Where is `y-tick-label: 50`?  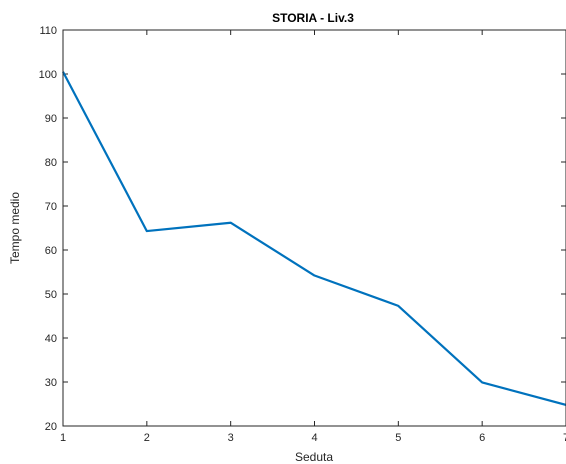
y-tick-label: 50 is located at coordinates (51, 295).